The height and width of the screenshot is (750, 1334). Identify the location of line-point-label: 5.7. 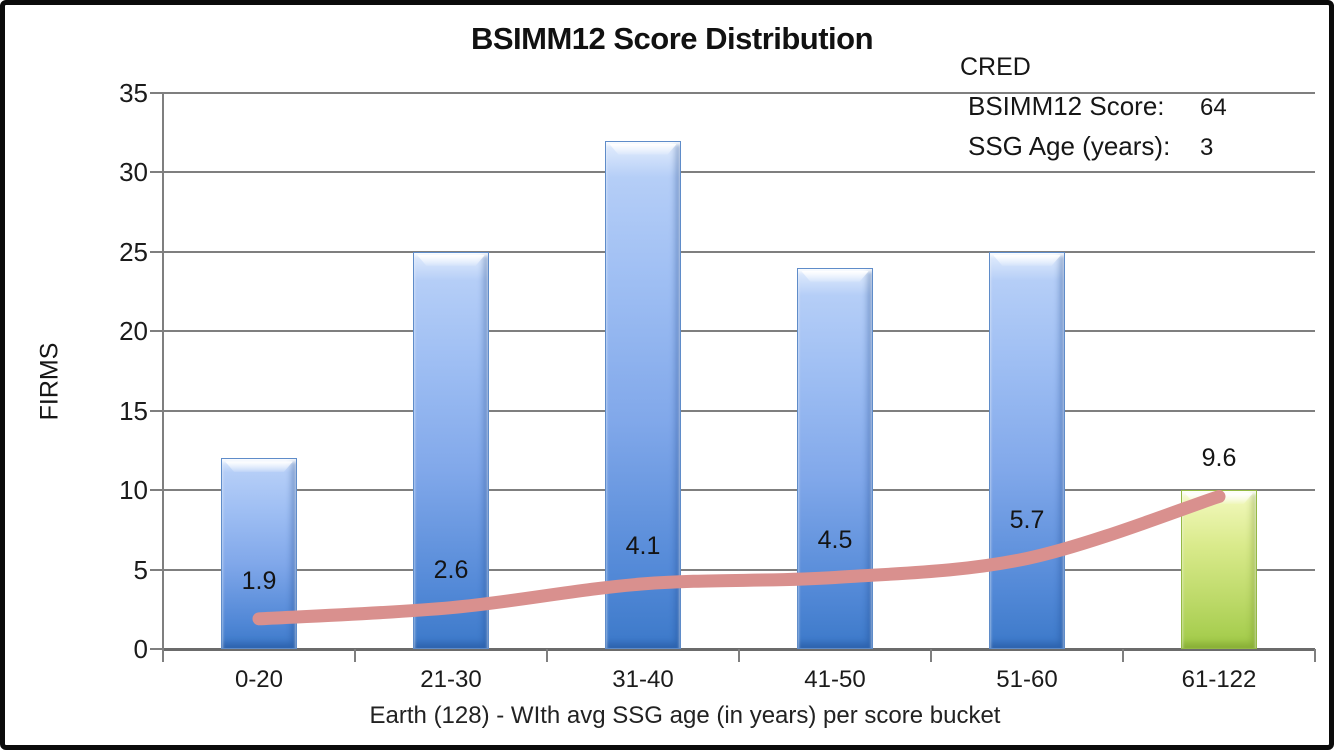
(1027, 520).